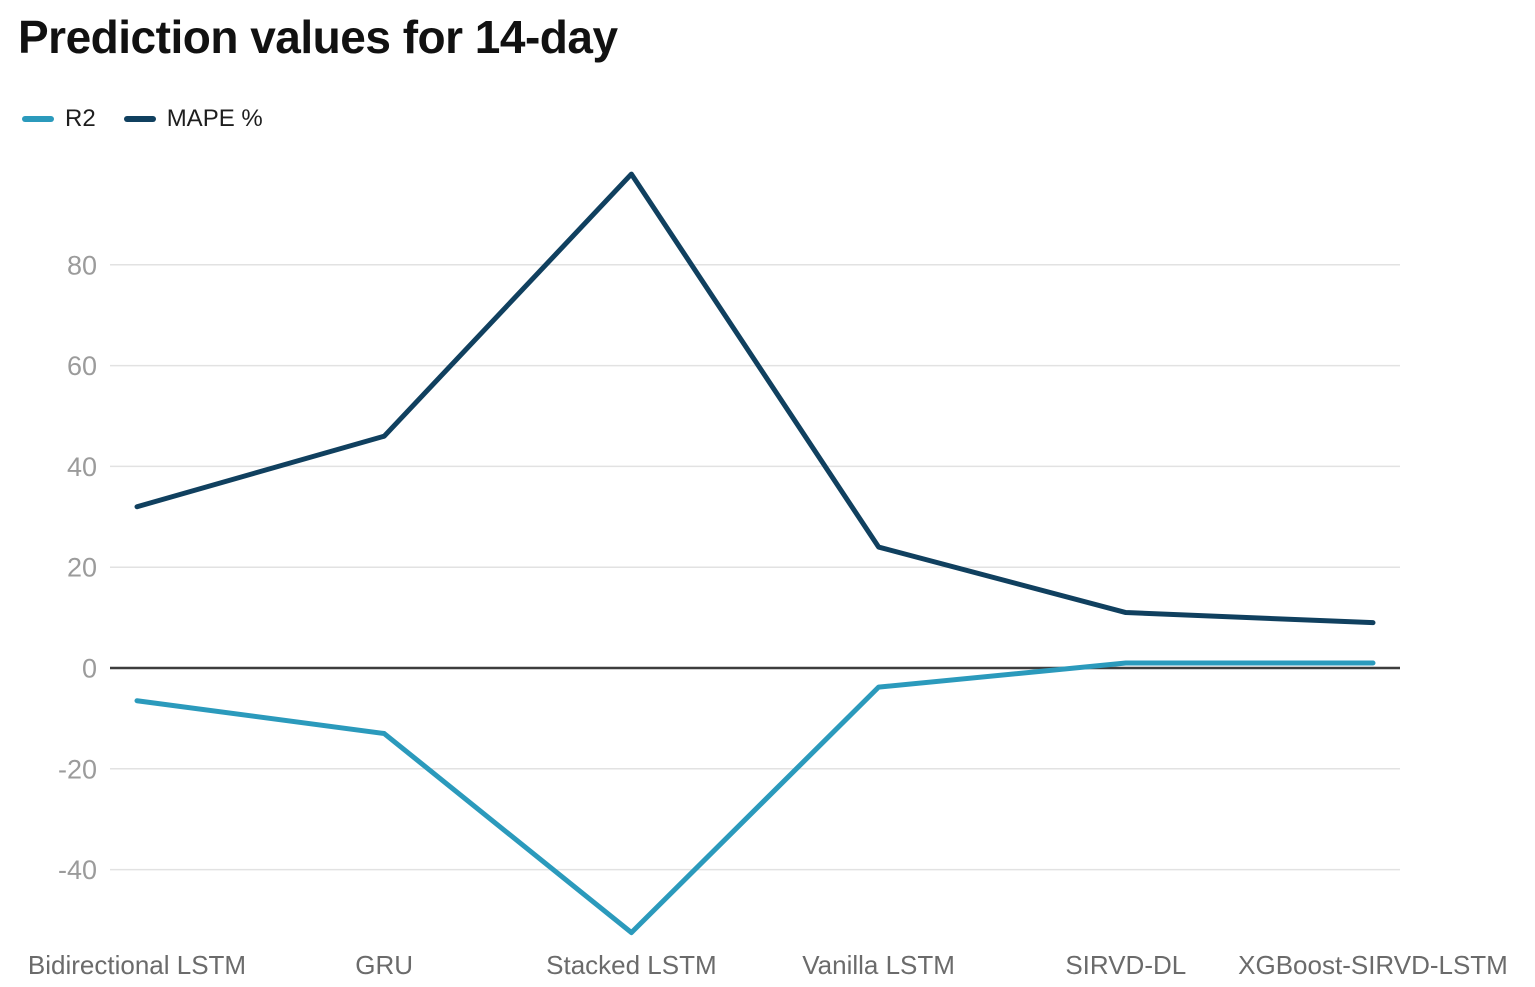  I want to click on legend: R2 MAPE %, so click(142, 119).